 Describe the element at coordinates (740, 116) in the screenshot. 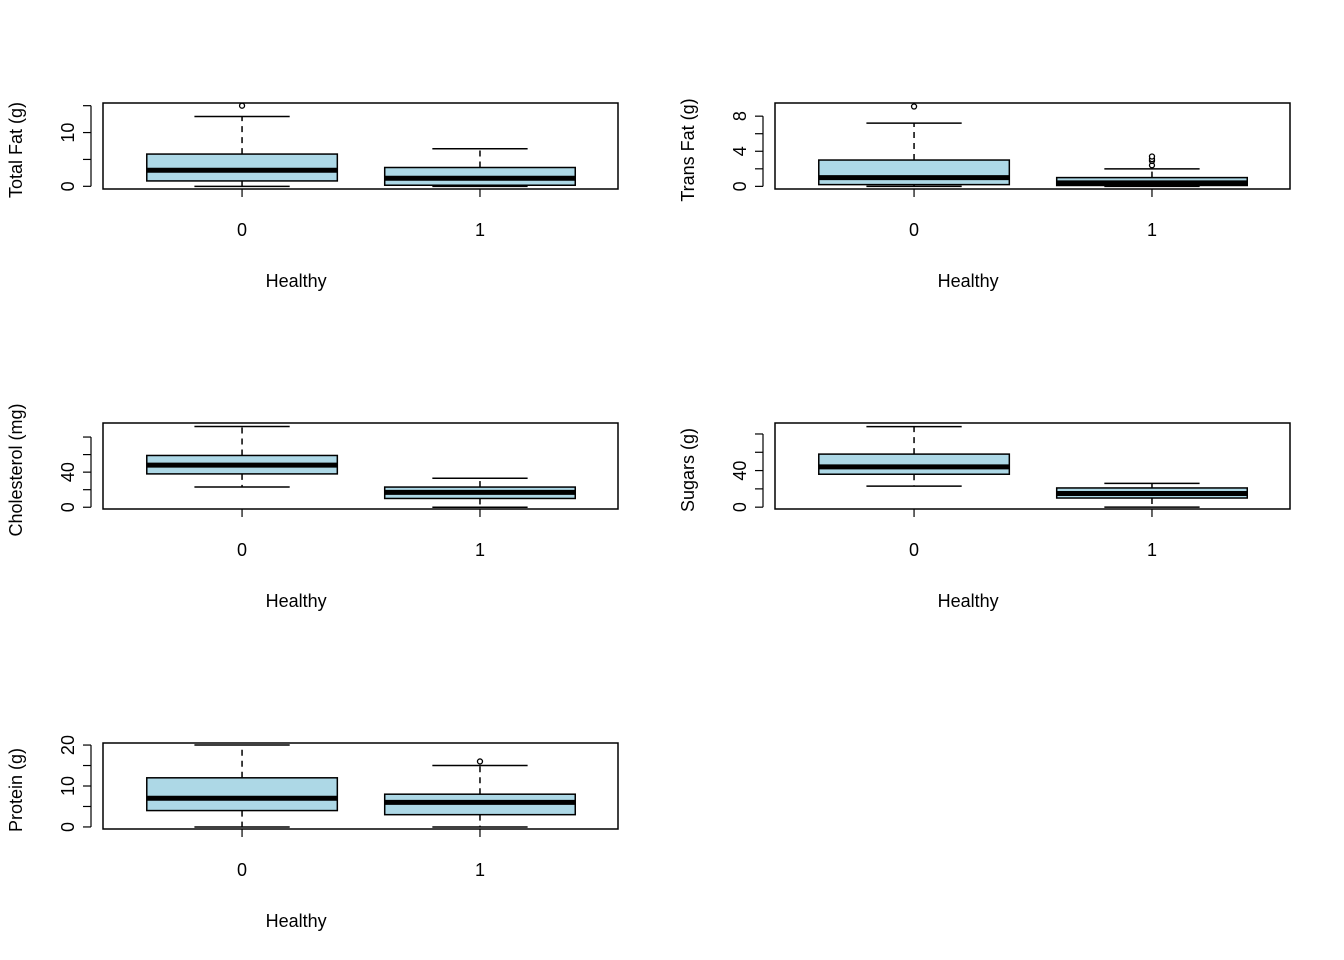

I see `y-tick-label: 8` at that location.